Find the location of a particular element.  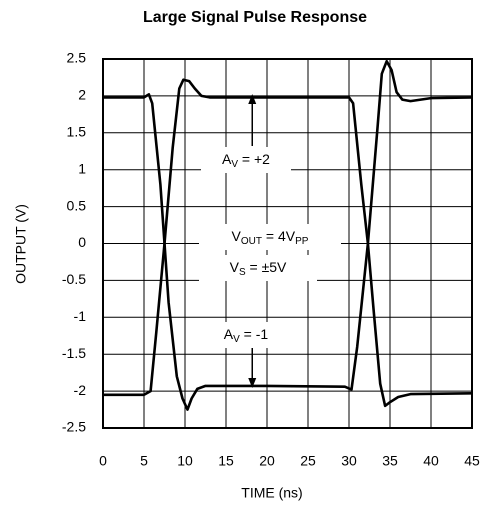

x-axis-label: TIME (ns) is located at coordinates (271, 493).